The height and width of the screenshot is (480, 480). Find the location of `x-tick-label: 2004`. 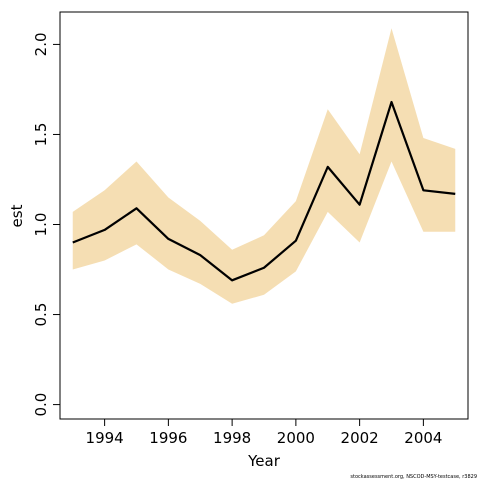

x-tick-label: 2004 is located at coordinates (423, 438).